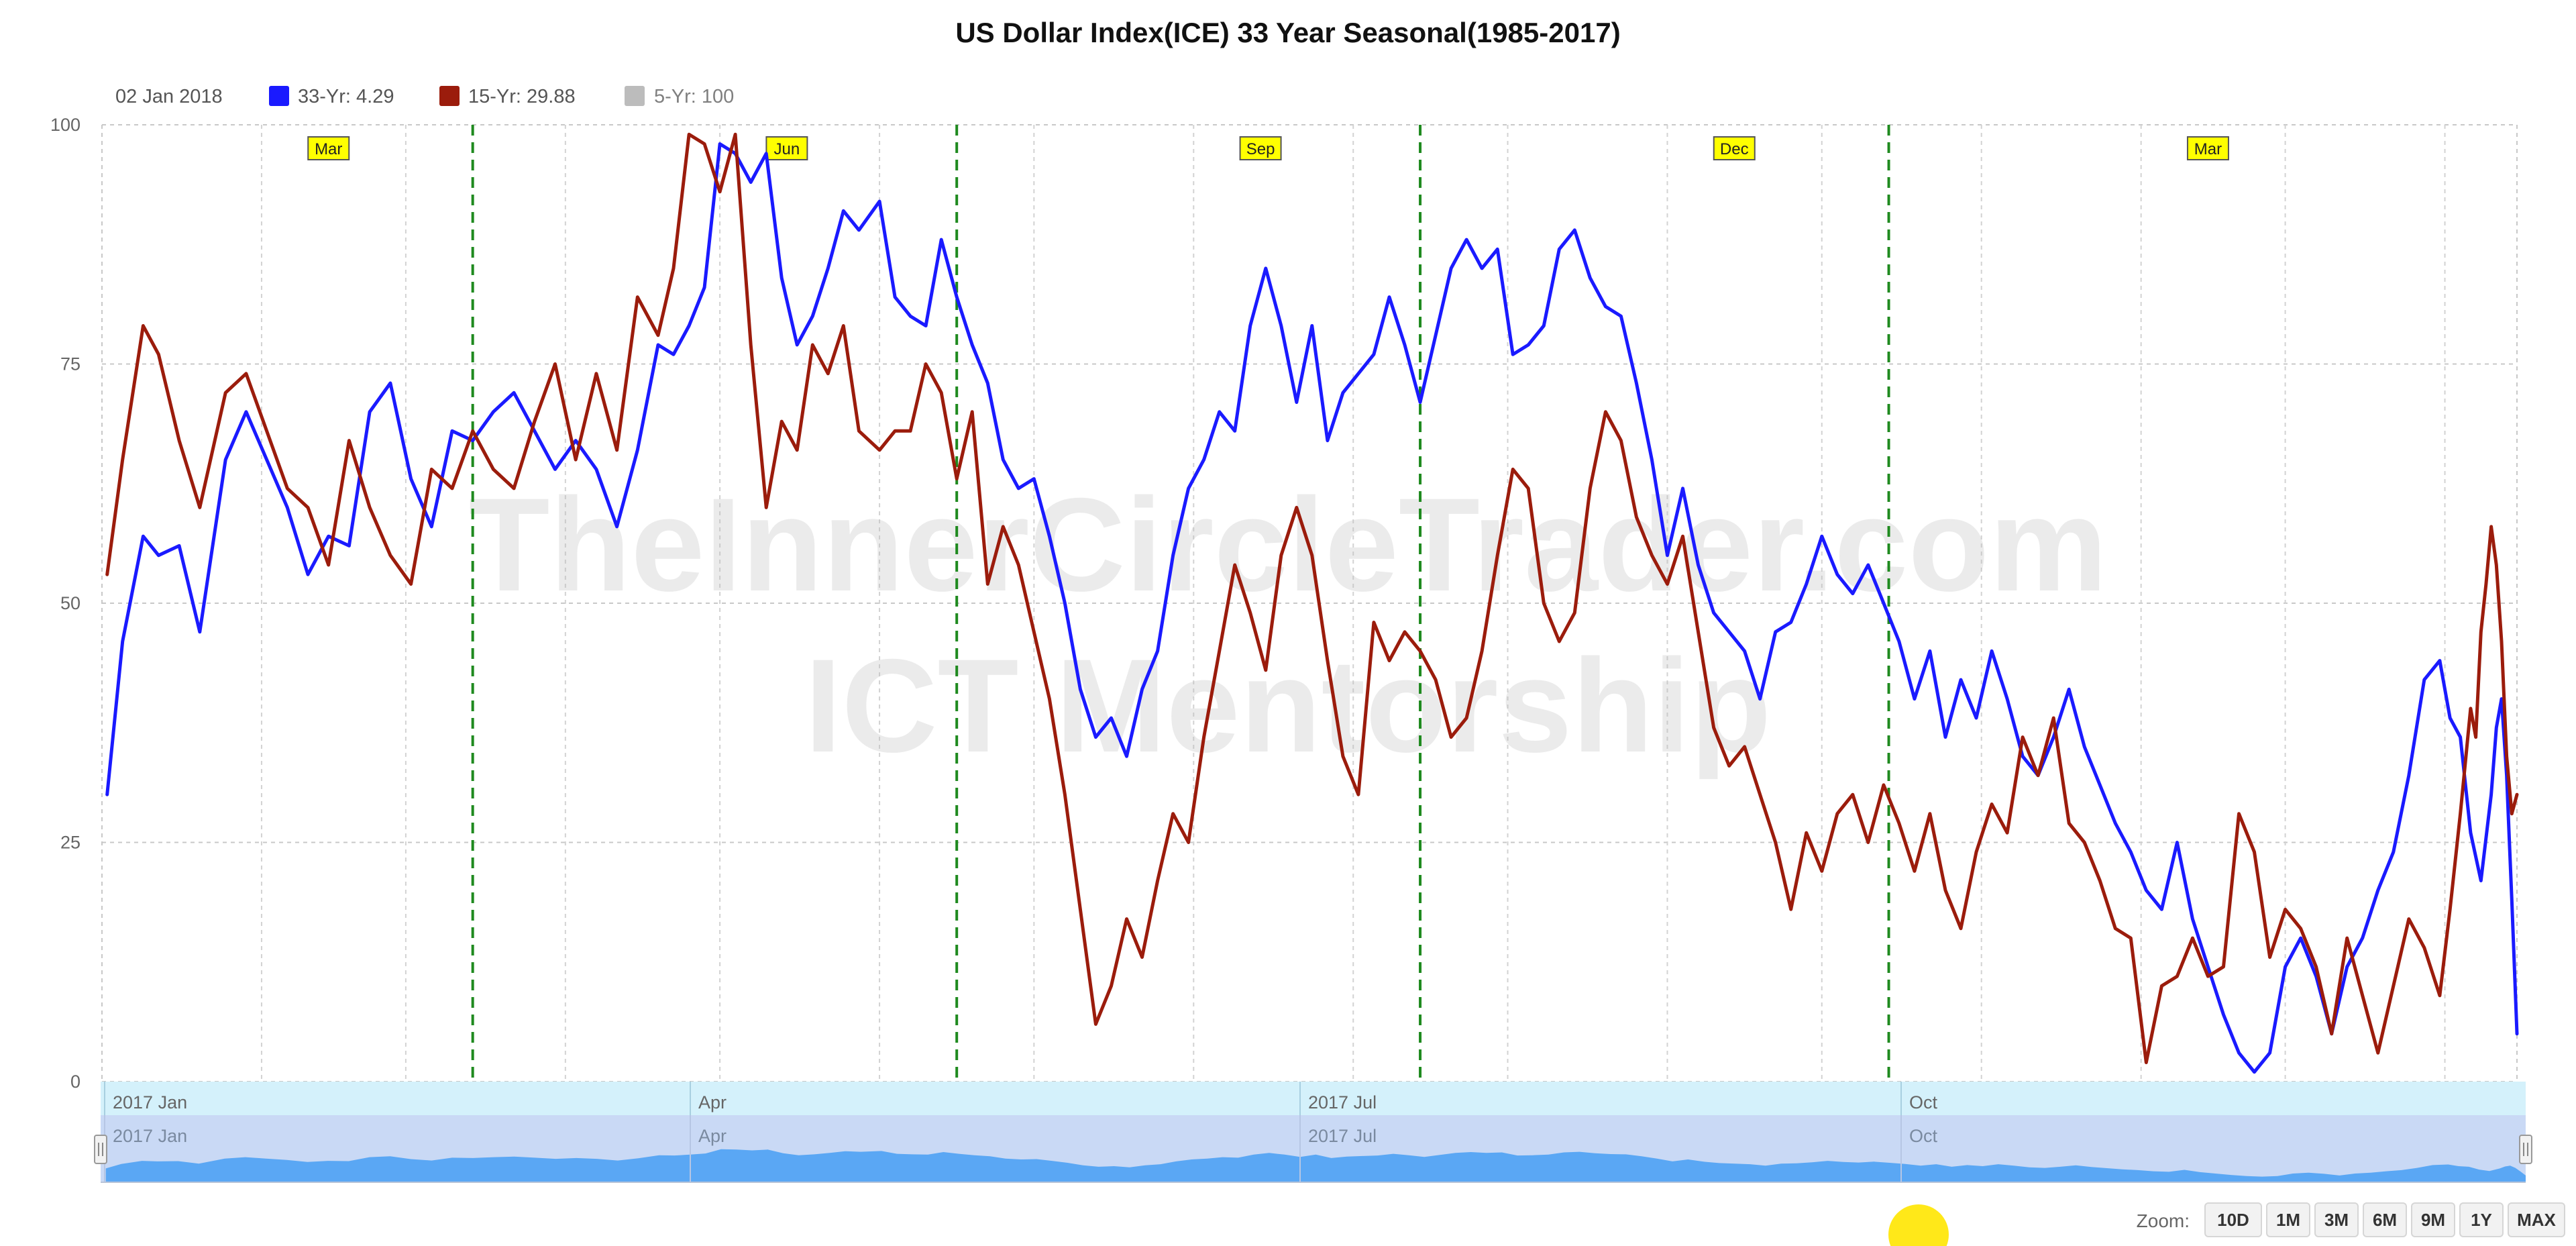 The width and height of the screenshot is (2576, 1246). What do you see at coordinates (1342, 1102) in the screenshot?
I see `navigator-band-label: 2017 Jul` at bounding box center [1342, 1102].